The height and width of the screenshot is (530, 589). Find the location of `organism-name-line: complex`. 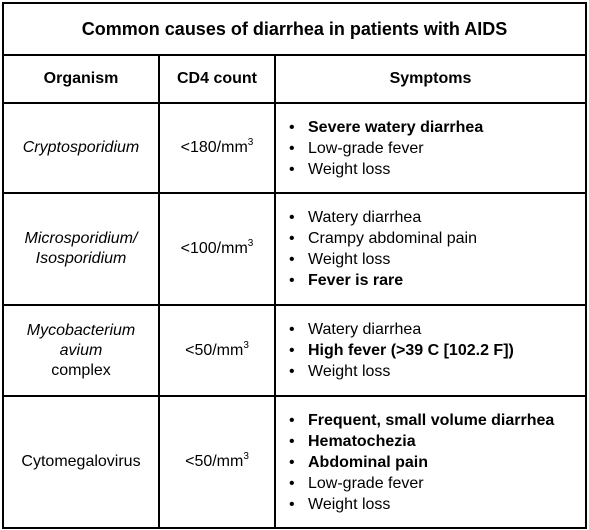

organism-name-line: complex is located at coordinates (81, 370).